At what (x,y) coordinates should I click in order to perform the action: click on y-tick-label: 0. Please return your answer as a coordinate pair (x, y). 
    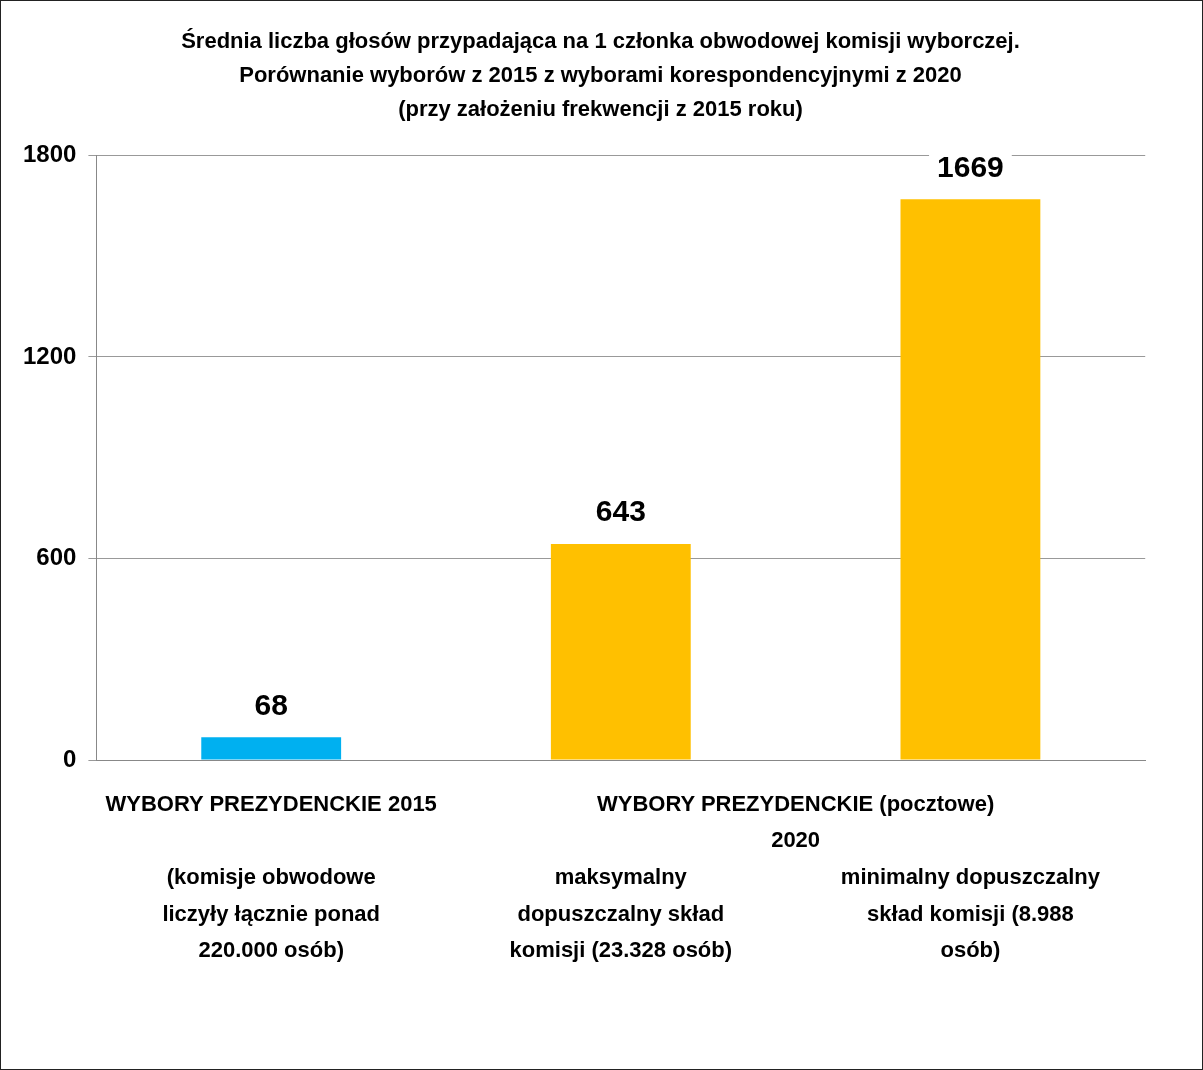
    Looking at the image, I should click on (70, 758).